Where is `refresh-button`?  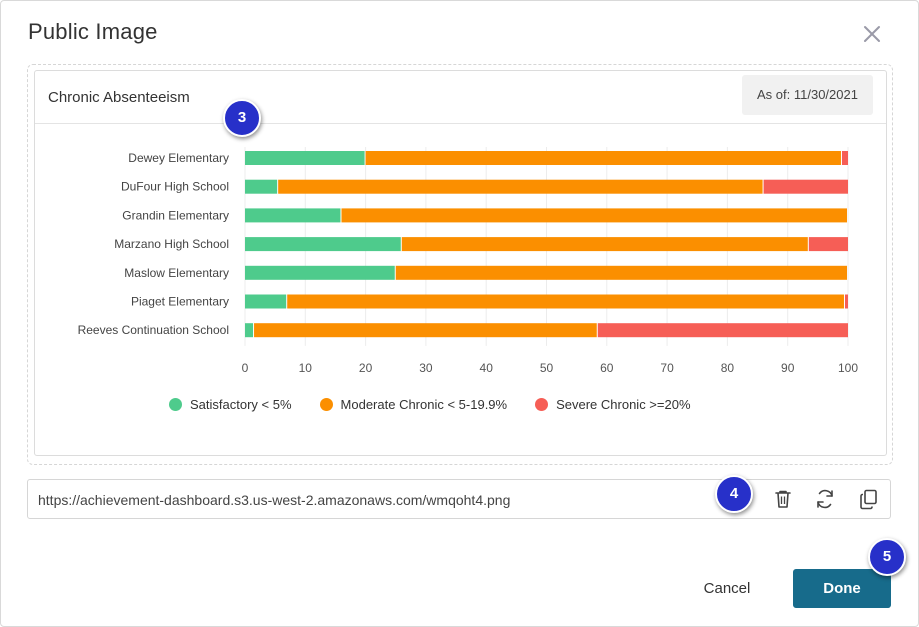 refresh-button is located at coordinates (825, 499).